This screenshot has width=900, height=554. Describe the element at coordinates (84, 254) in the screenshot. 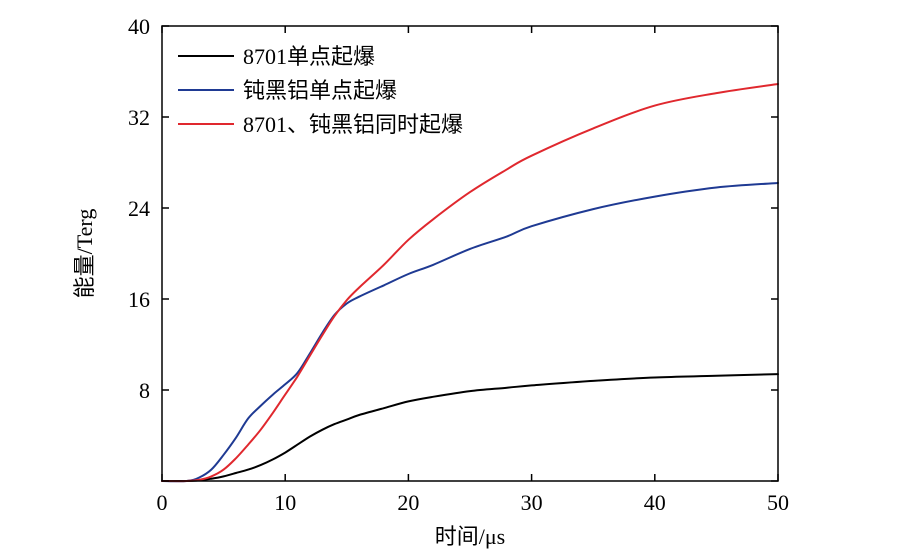

I see `y-axis-label: 能量/Terg` at that location.